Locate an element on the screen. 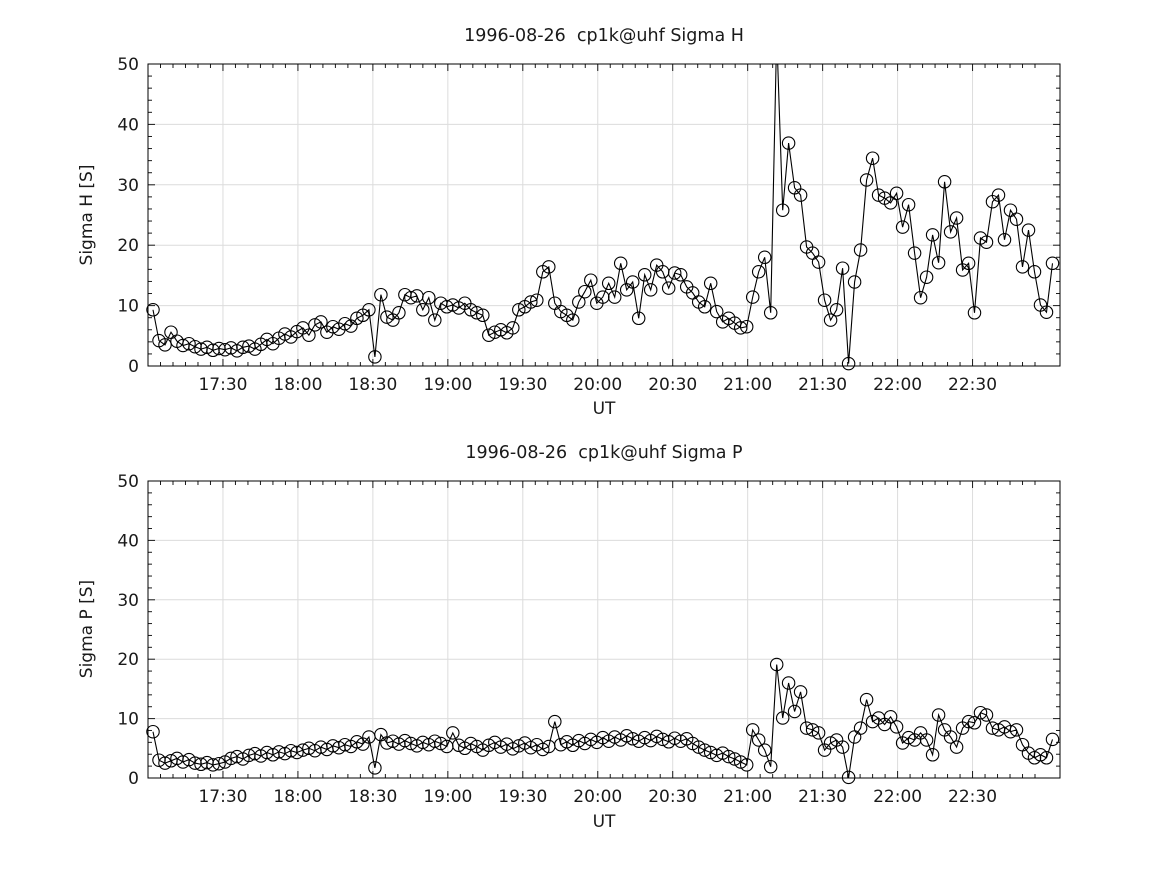  data-line is located at coordinates (603, 721).